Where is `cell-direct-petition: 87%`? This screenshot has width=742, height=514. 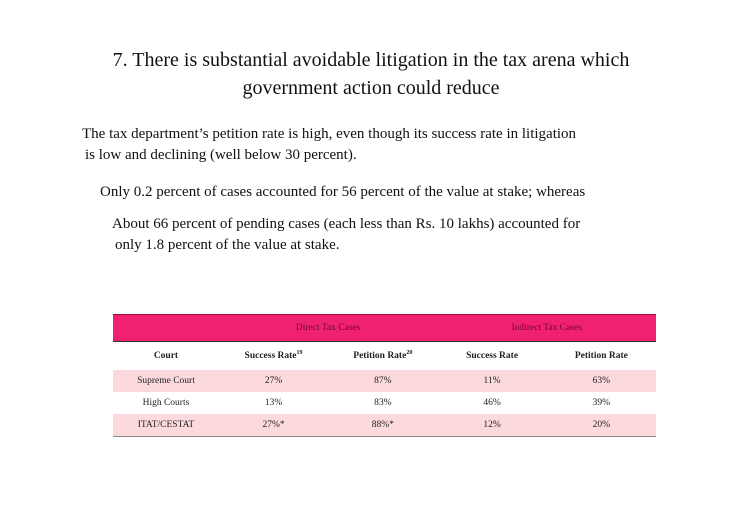
cell-direct-petition: 87% is located at coordinates (383, 381).